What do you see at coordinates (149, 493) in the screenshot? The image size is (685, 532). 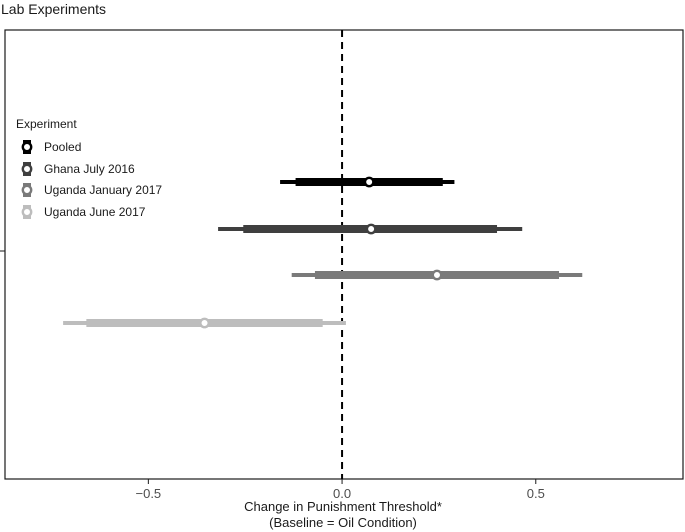 I see `x-tick-label: −0.5` at bounding box center [149, 493].